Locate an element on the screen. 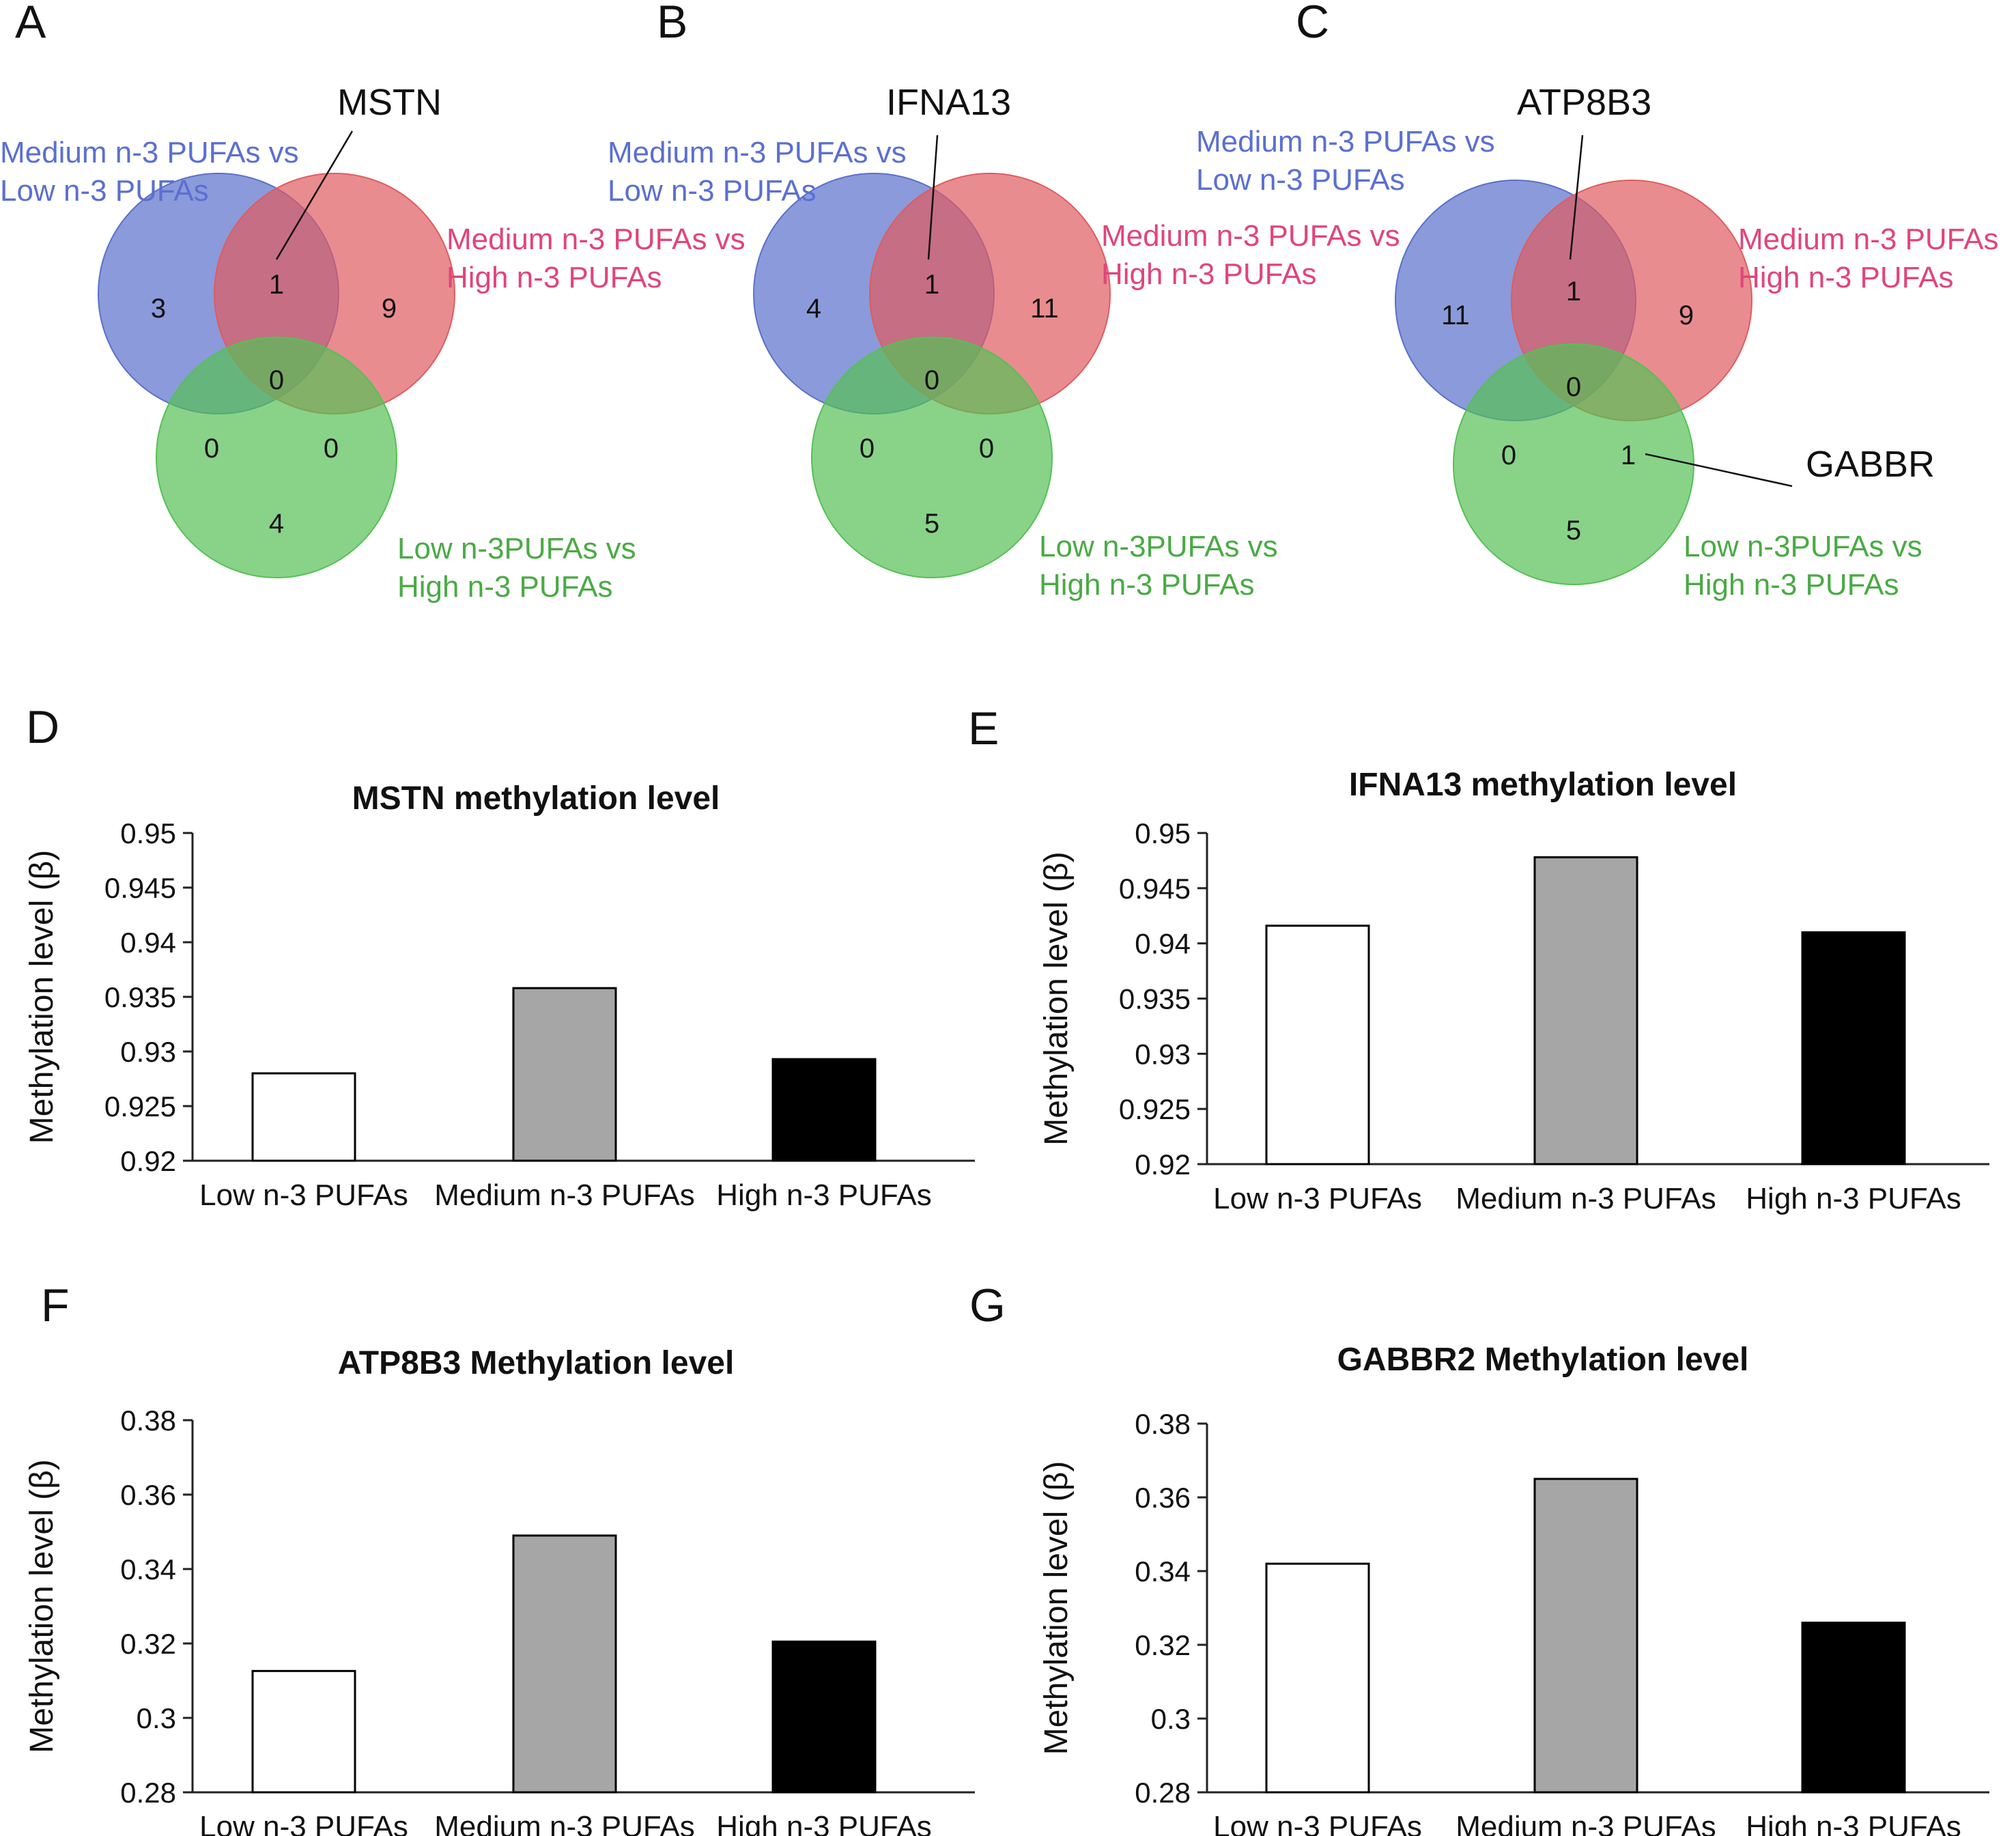  venn-count-blue-only: 11 is located at coordinates (1455, 315).